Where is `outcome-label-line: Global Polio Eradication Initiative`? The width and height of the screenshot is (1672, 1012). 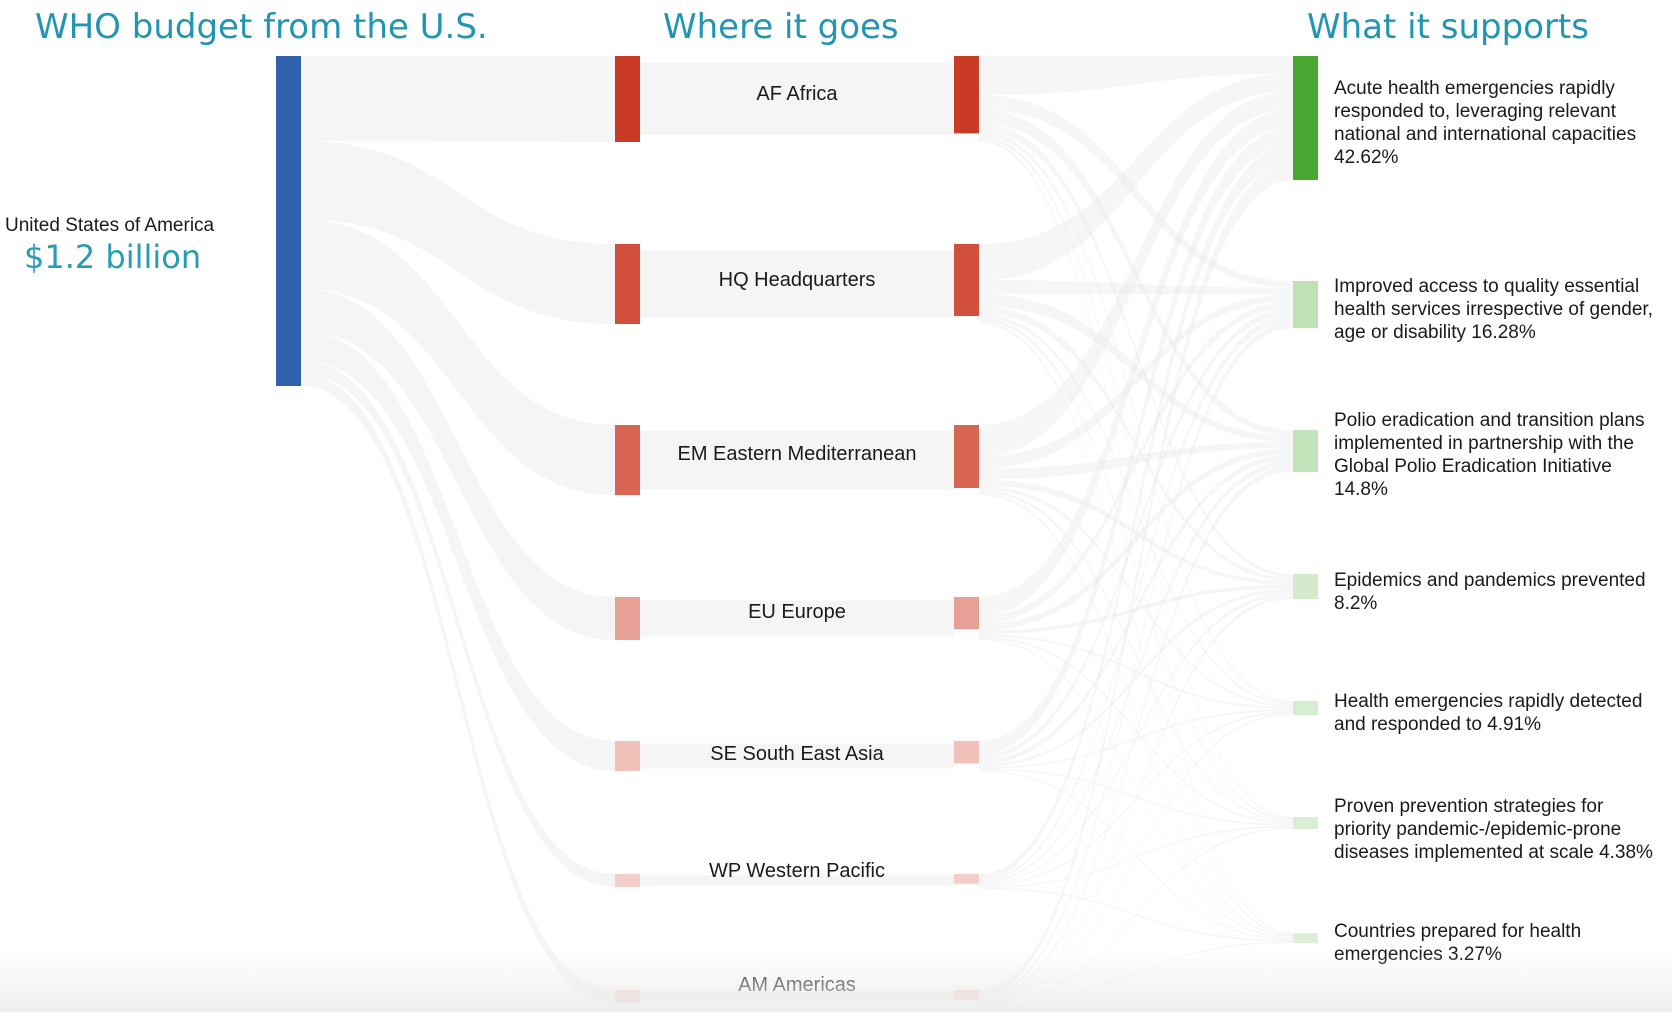 outcome-label-line: Global Polio Eradication Initiative is located at coordinates (1473, 466).